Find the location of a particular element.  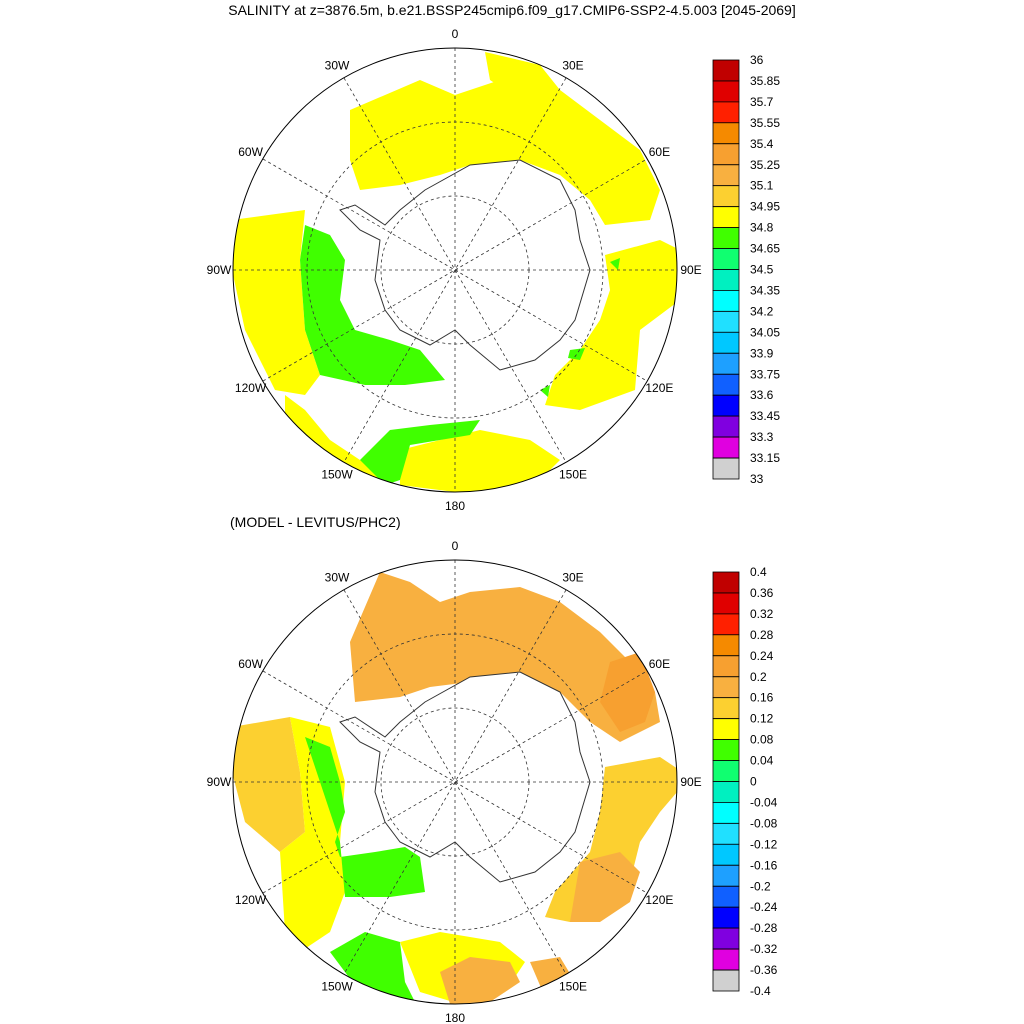

colorbar-label: 35.25 is located at coordinates (765, 165).